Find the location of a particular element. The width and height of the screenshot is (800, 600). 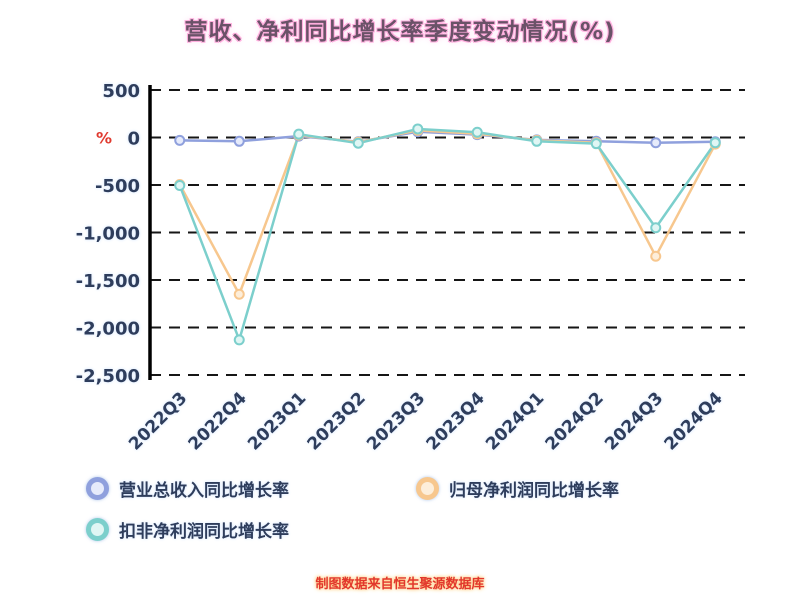

legend-item: 扣非净利润同比增长率 is located at coordinates (251, 529).